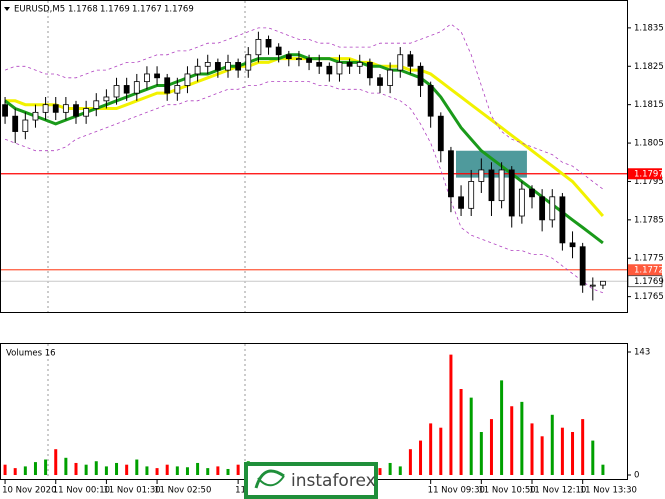  I want to click on header-low: 1.1767, so click(147, 10).